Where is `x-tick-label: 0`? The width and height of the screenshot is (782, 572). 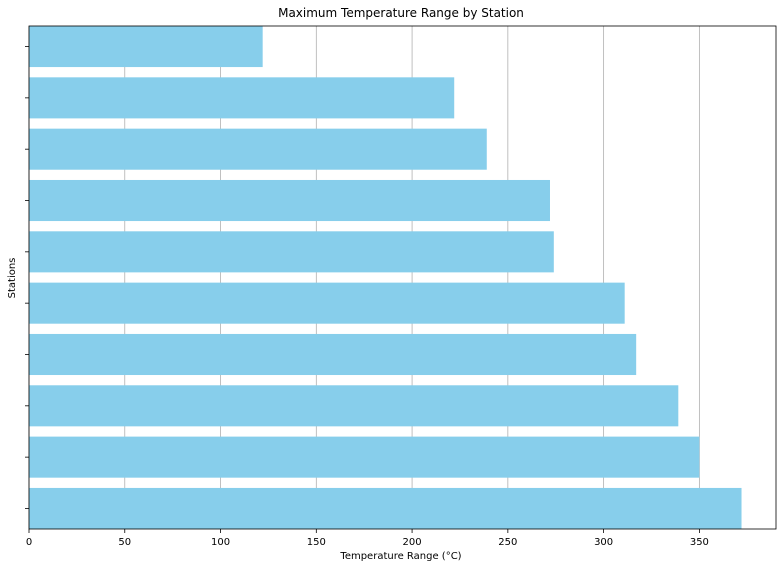
x-tick-label: 0 is located at coordinates (29, 542).